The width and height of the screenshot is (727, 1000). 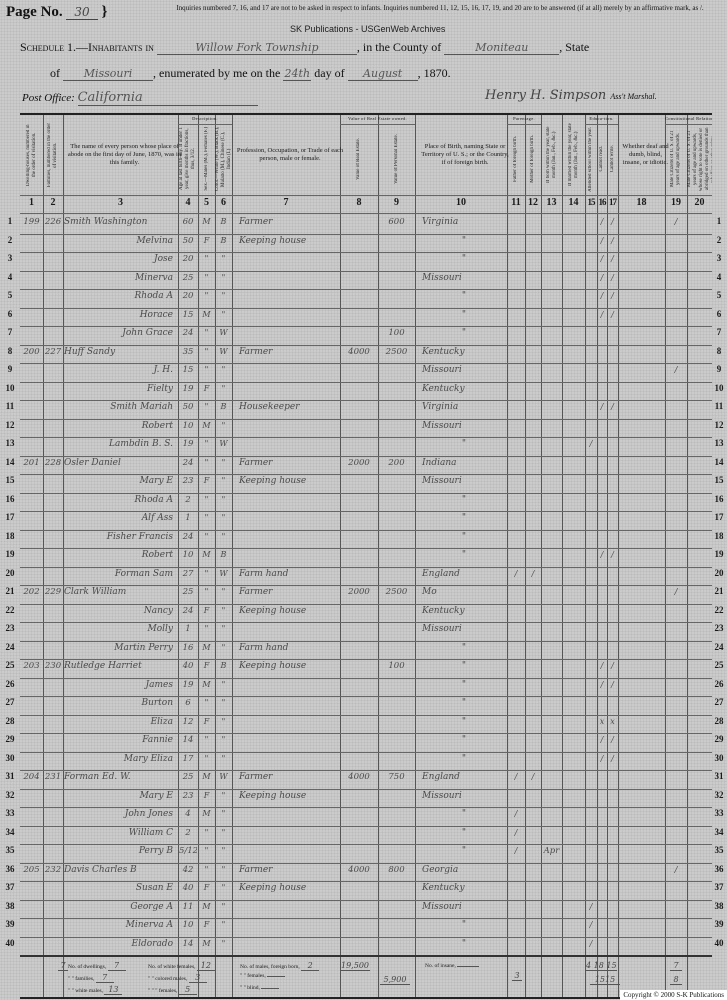 I want to click on page-number: Page No. 30 }, so click(x=57, y=12).